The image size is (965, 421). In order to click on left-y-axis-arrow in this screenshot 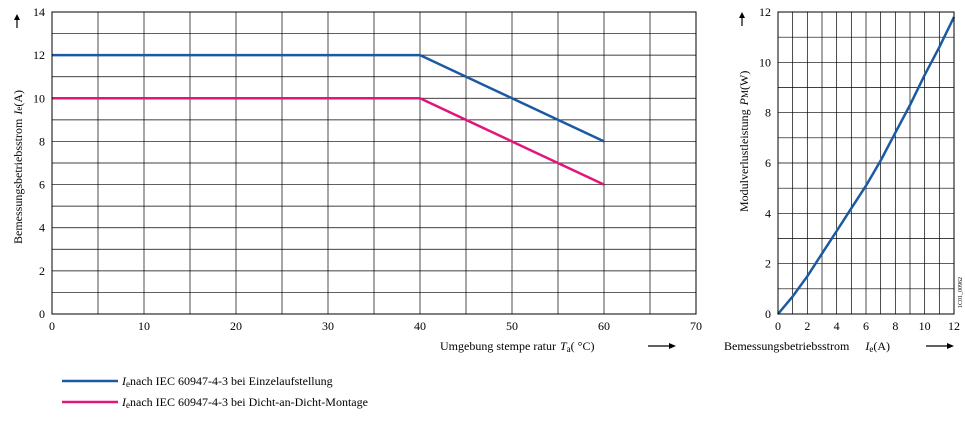, I will do `click(17, 21)`.